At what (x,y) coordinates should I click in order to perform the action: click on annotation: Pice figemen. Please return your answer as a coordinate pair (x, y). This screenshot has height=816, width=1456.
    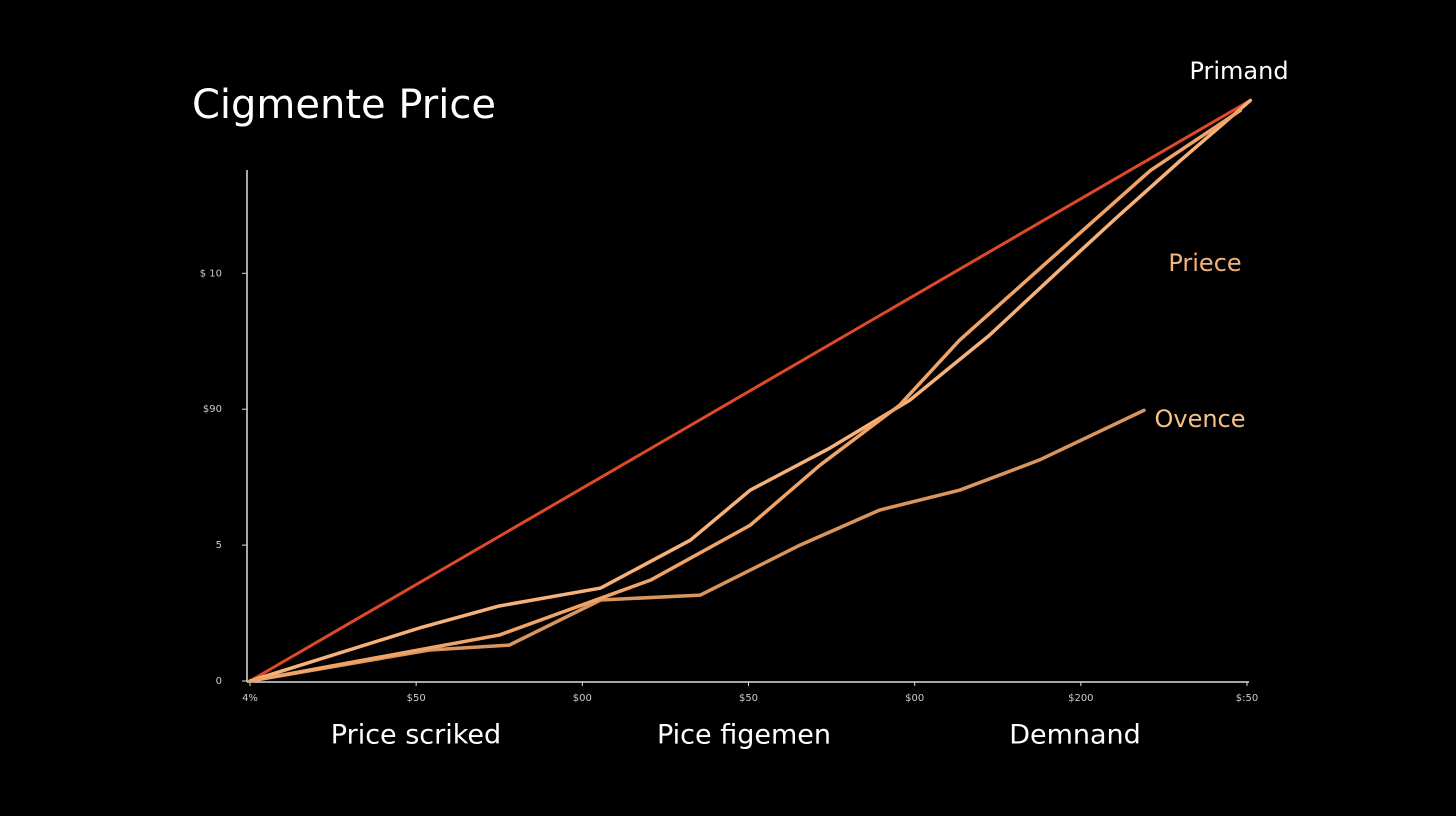
    Looking at the image, I should click on (744, 735).